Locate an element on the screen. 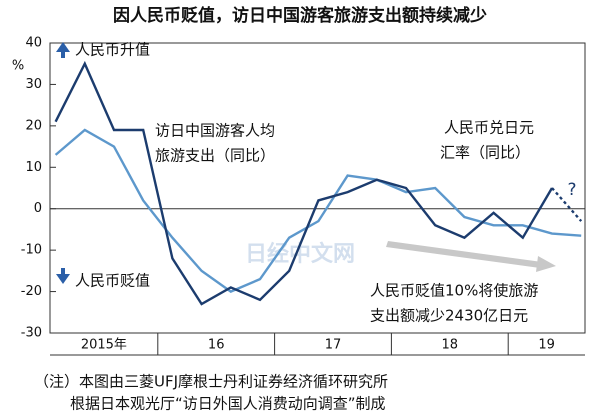  x-tick-label: 2015年 is located at coordinates (104, 345).